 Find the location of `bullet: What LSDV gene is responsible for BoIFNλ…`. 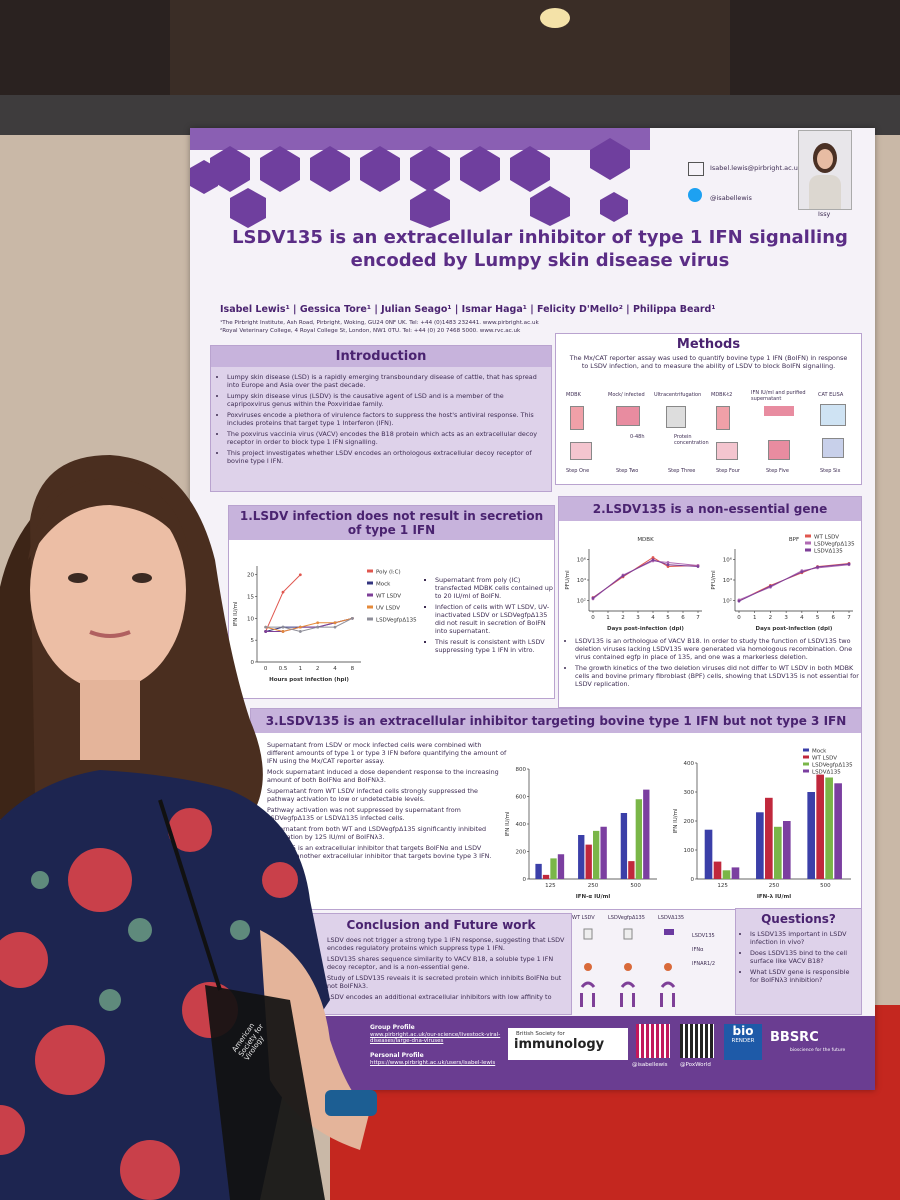

bullet: What LSDV gene is responsible for BoIFNλ… is located at coordinates (803, 976).